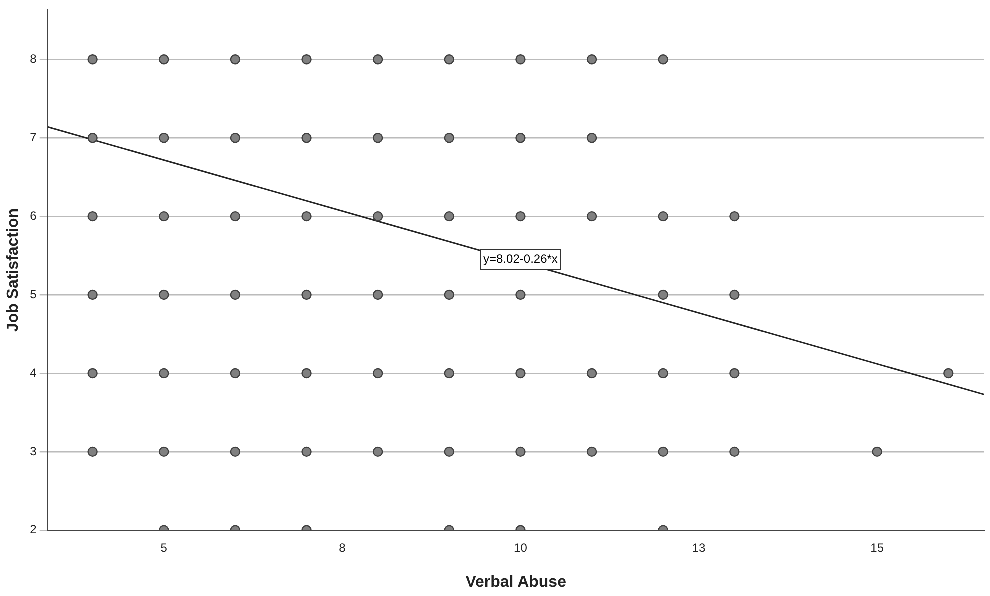  Describe the element at coordinates (34, 137) in the screenshot. I see `y-tick-label: 7` at that location.